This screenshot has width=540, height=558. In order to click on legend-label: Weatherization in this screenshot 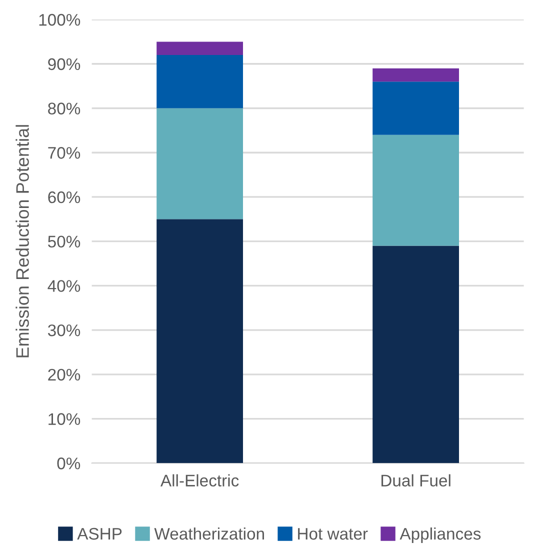, I will do `click(209, 533)`.